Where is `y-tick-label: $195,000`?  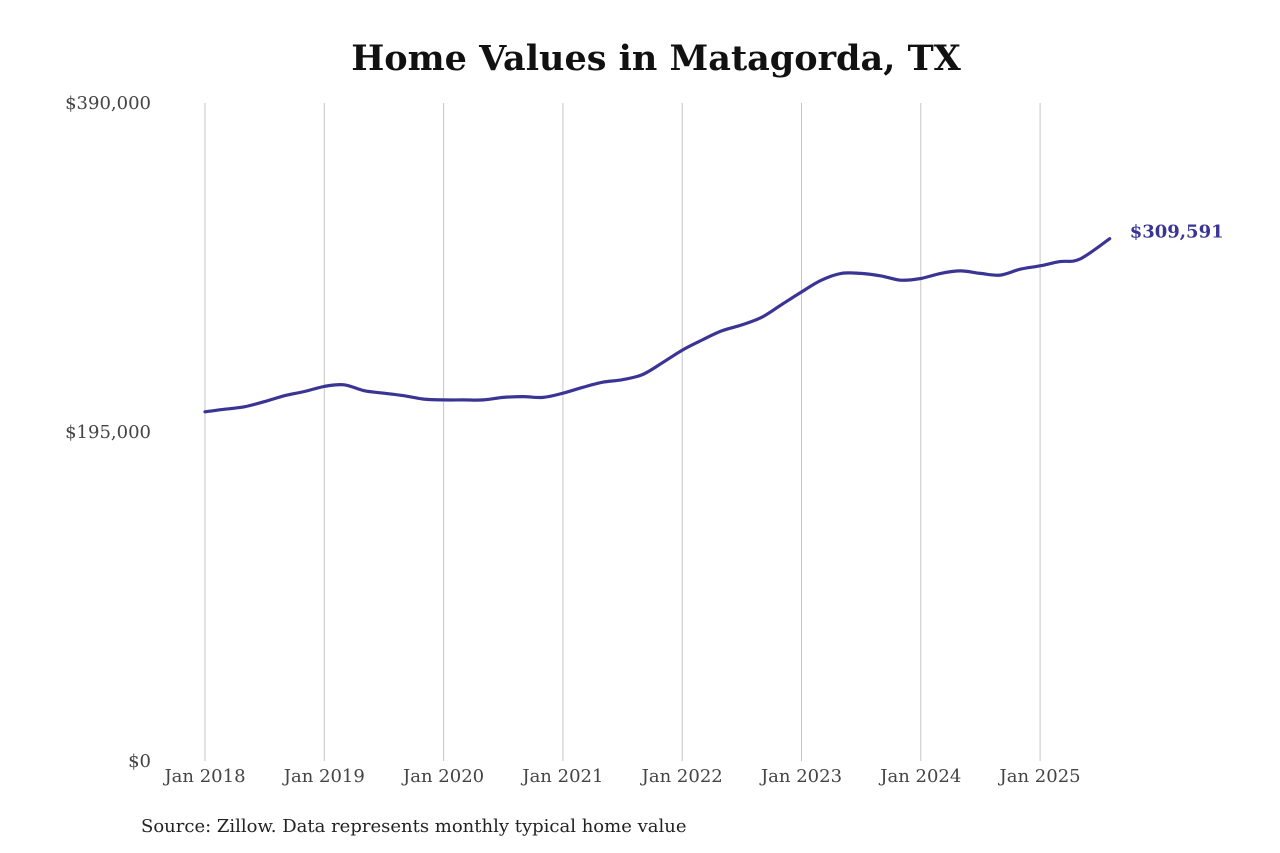
y-tick-label: $195,000 is located at coordinates (108, 432).